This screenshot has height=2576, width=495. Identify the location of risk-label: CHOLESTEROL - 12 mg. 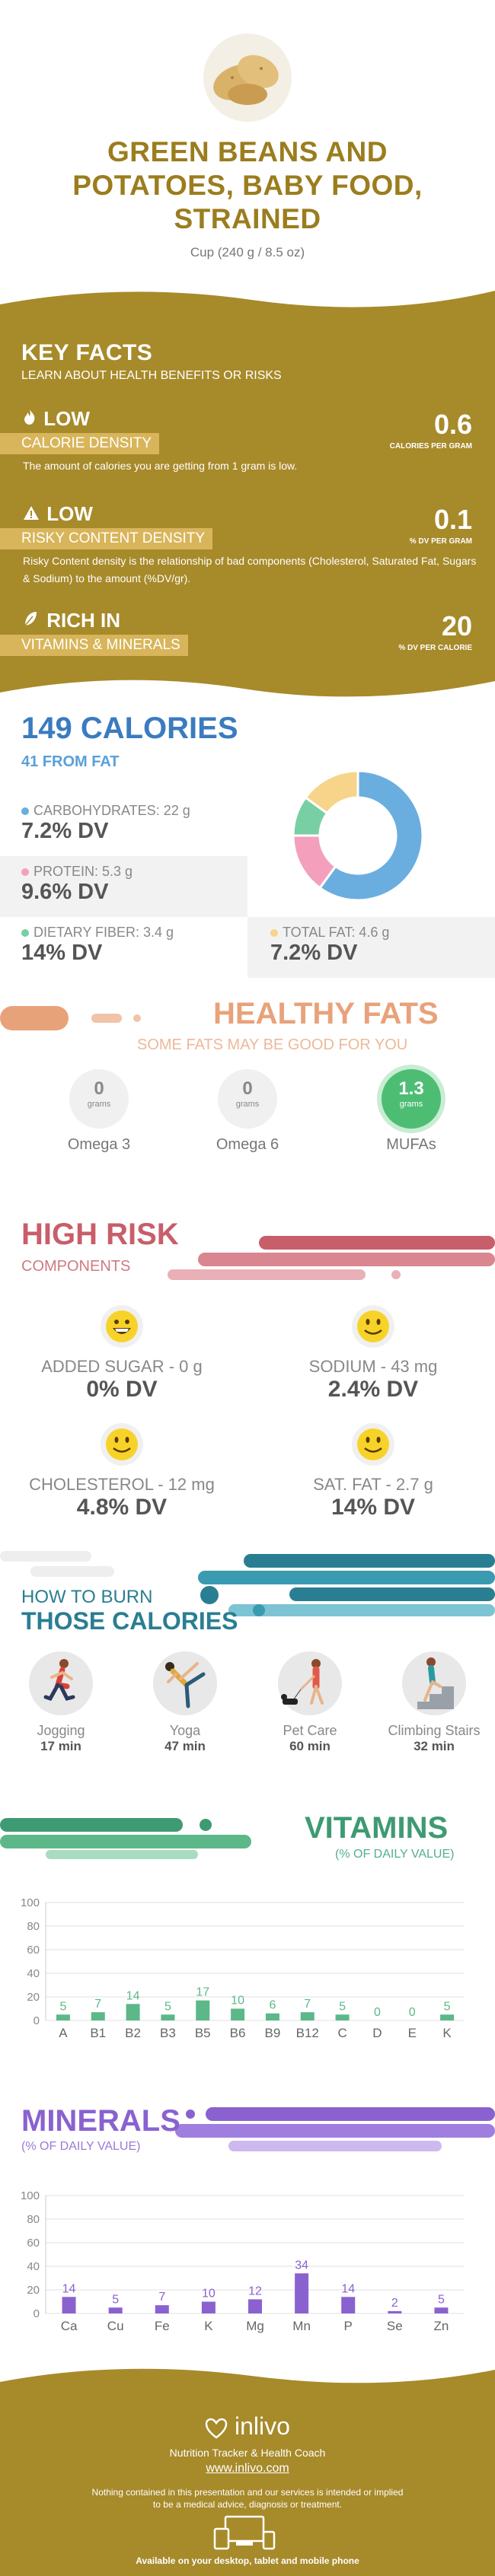
(122, 1484).